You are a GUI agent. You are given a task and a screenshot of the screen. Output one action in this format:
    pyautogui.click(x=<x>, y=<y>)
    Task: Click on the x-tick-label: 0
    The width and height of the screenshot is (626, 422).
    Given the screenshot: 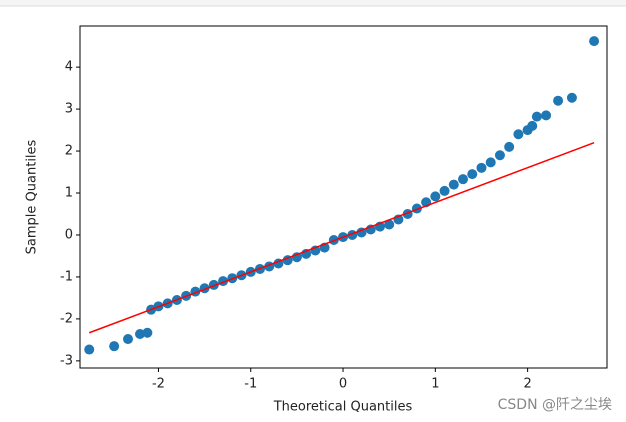 What is the action you would take?
    pyautogui.click(x=343, y=384)
    